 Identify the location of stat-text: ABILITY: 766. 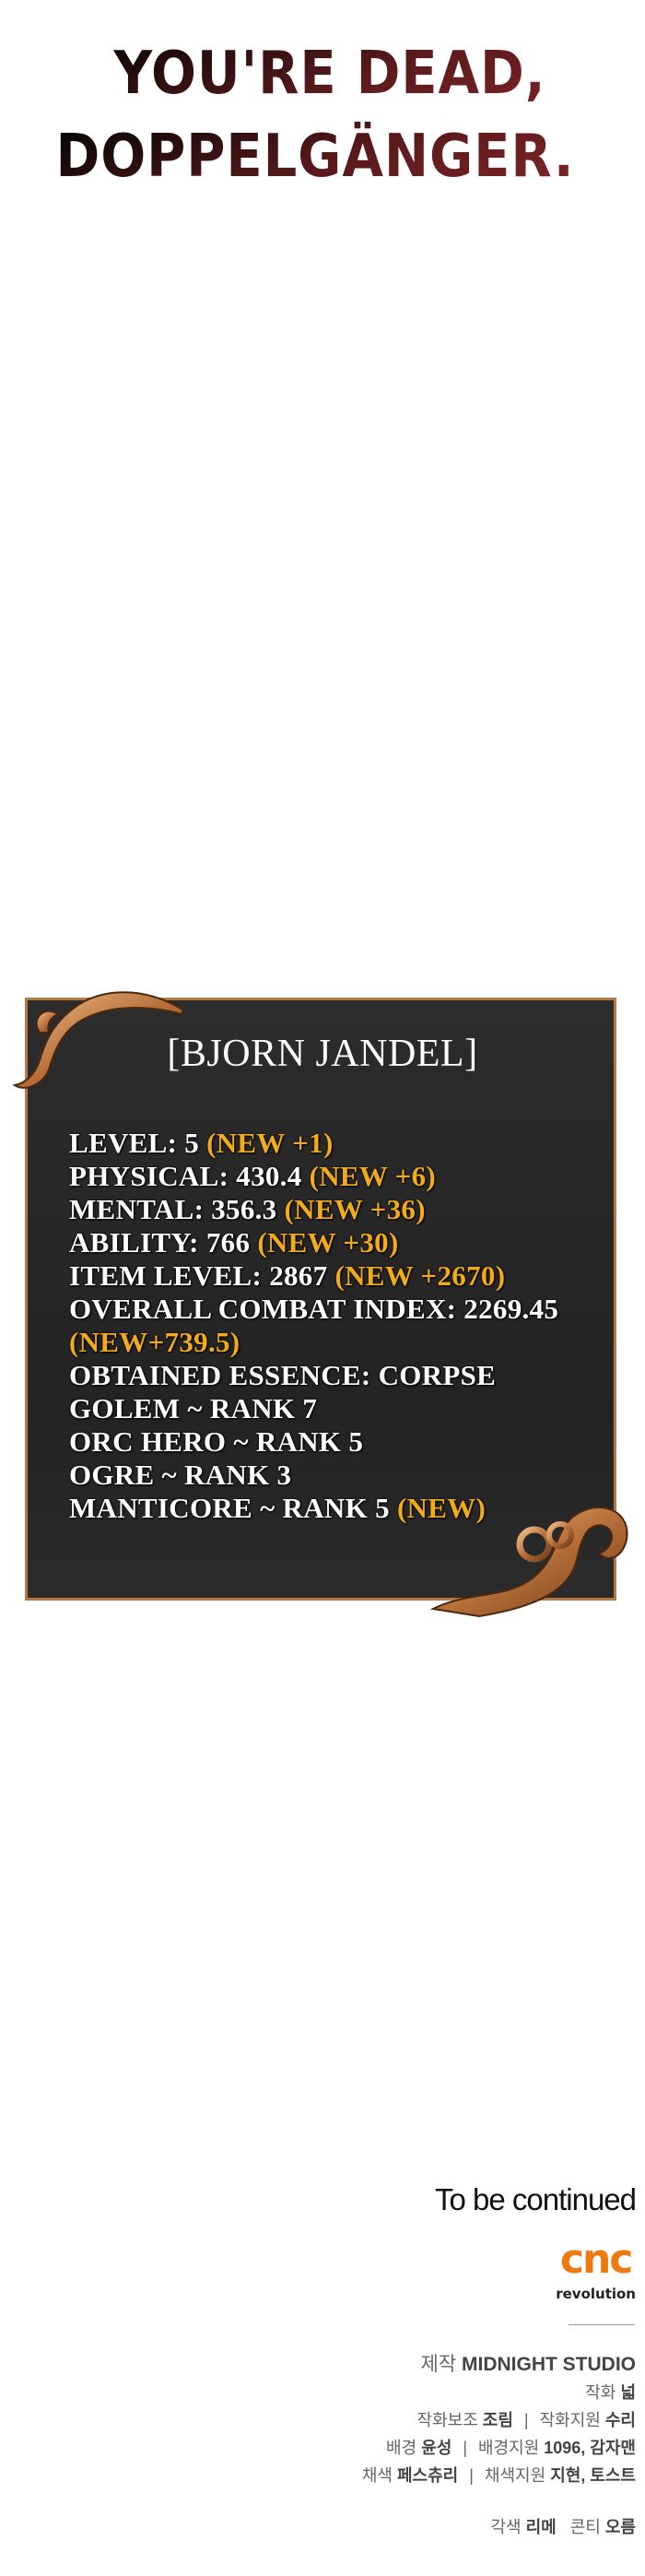
(163, 1242).